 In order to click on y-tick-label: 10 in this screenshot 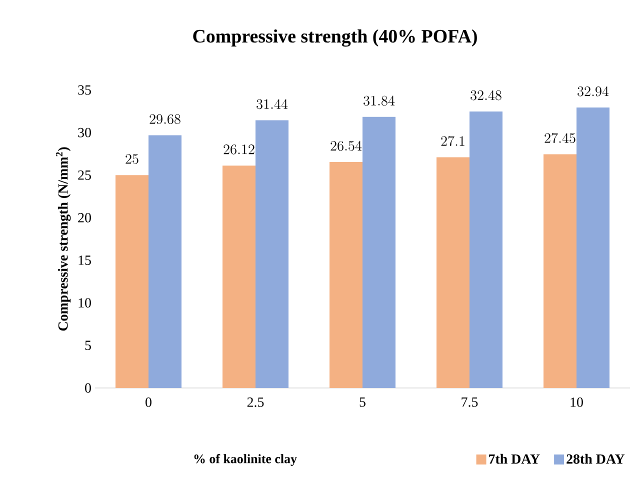, I will do `click(84, 303)`.